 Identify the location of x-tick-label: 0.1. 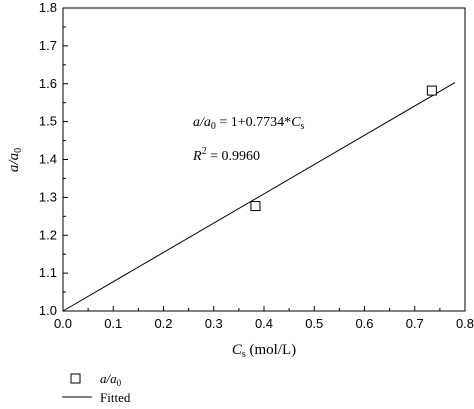
(113, 323).